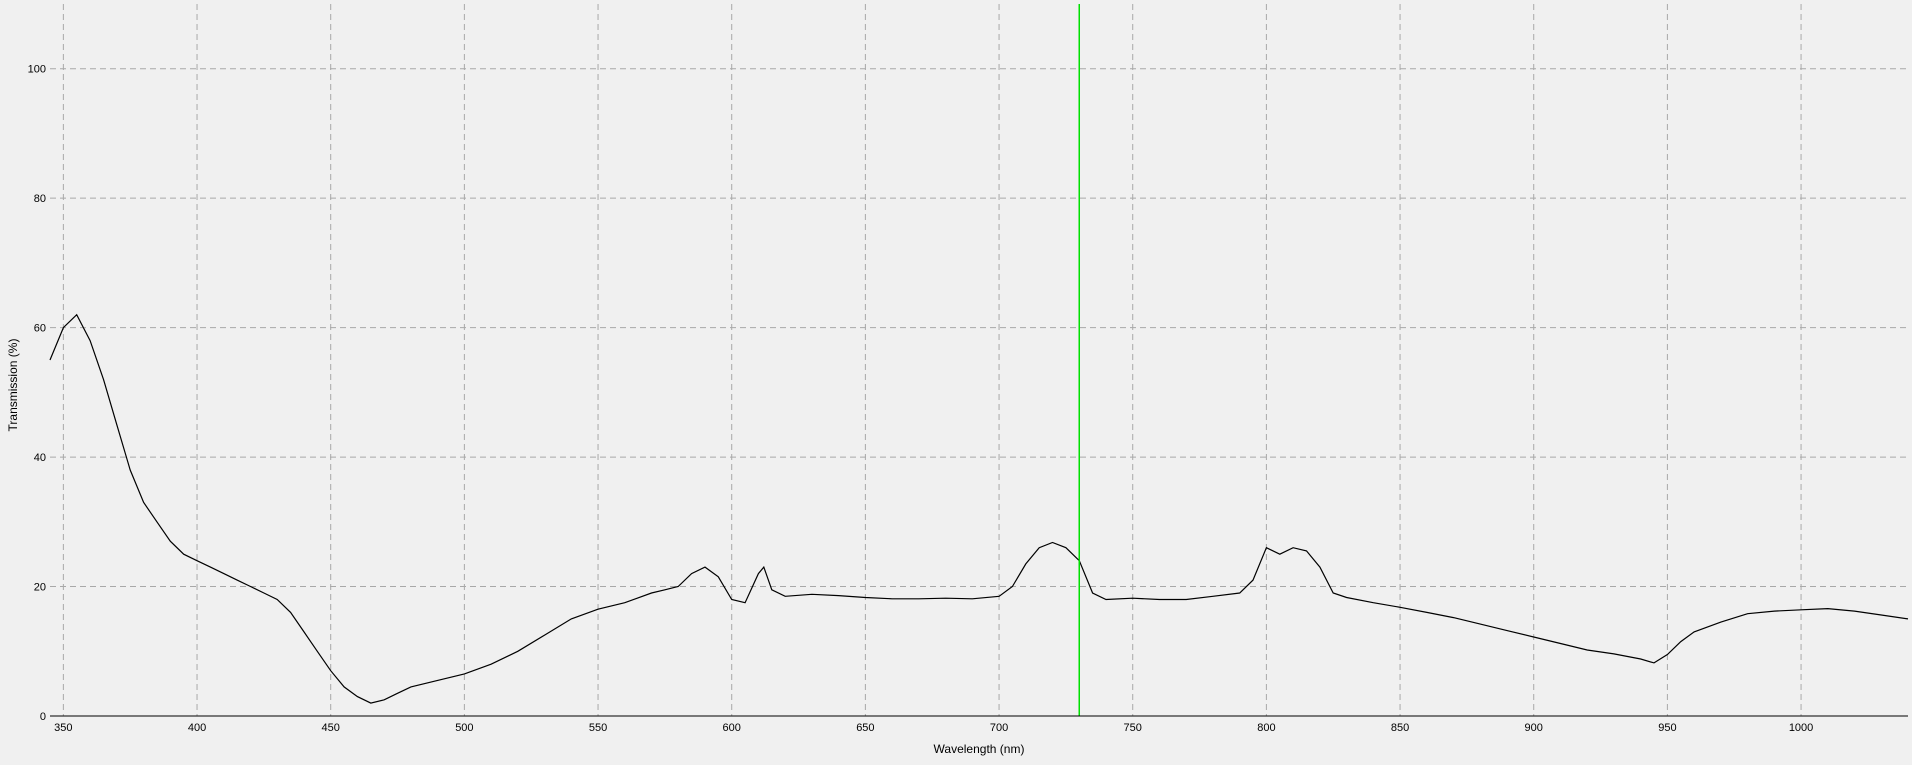 Image resolution: width=1912 pixels, height=765 pixels. Describe the element at coordinates (1667, 728) in the screenshot. I see `x-tick-label: 950` at that location.